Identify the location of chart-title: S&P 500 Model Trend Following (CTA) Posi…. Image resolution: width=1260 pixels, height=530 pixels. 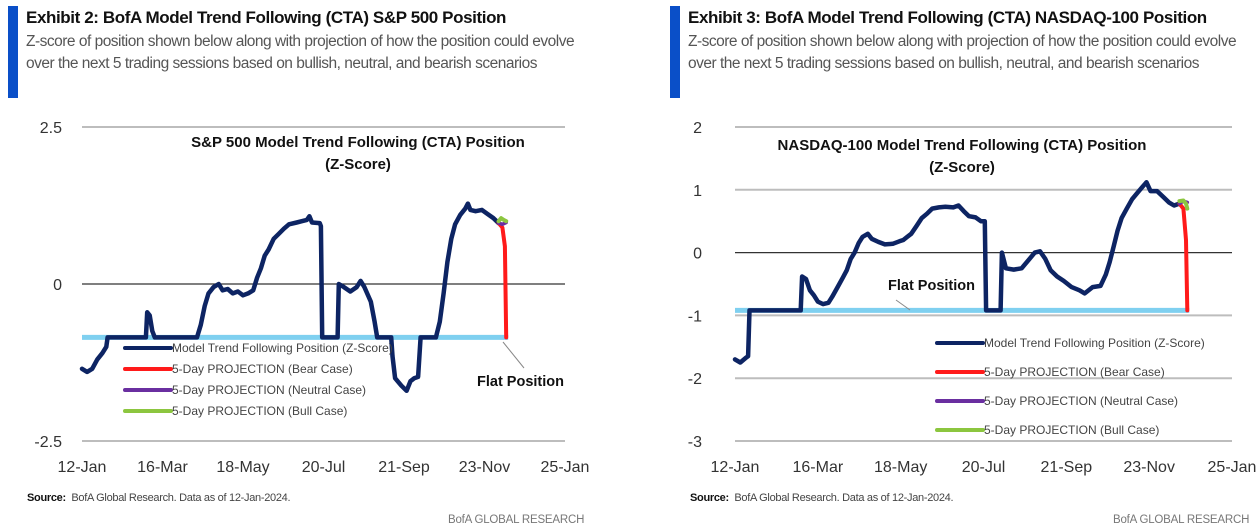
(358, 142).